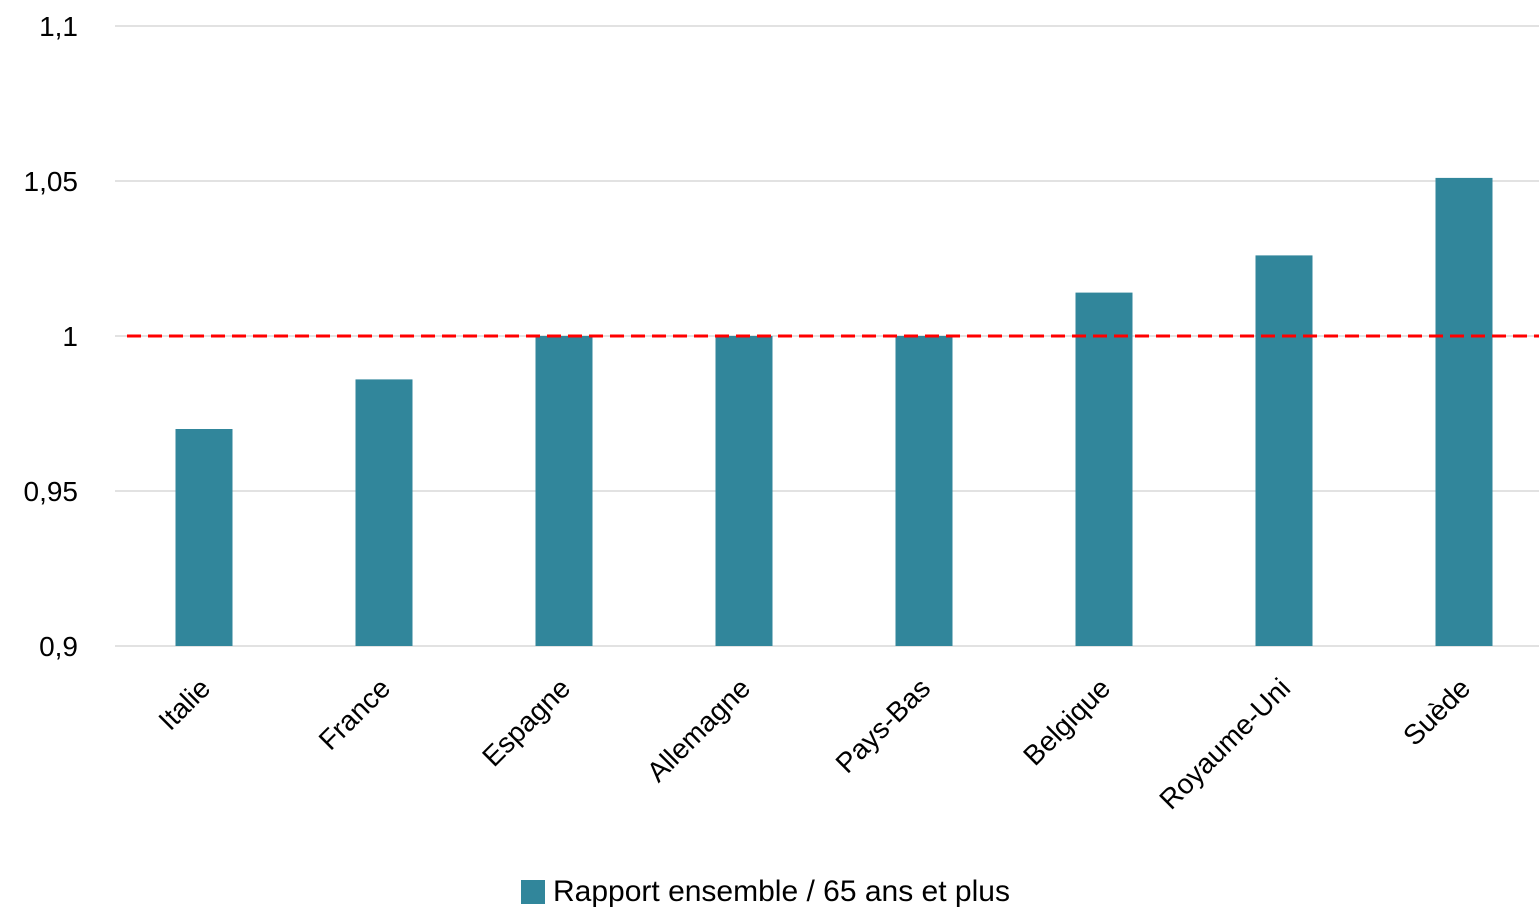  What do you see at coordinates (51, 491) in the screenshot?
I see `y-tick-label: 0,95` at bounding box center [51, 491].